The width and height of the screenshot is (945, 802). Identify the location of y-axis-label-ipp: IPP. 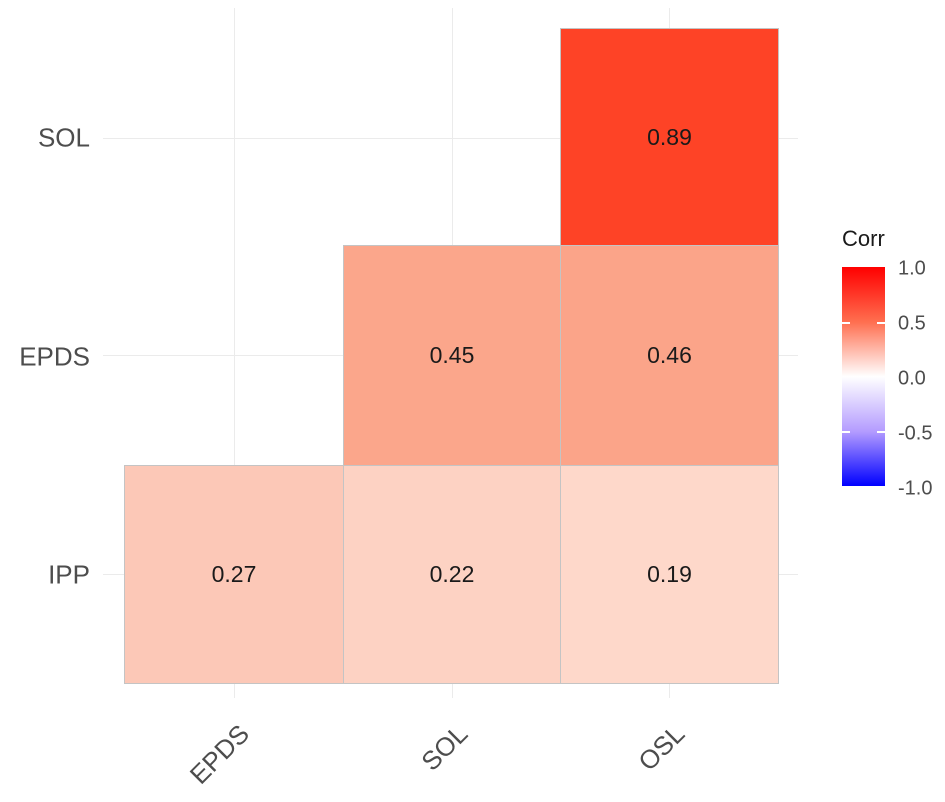
(69, 574).